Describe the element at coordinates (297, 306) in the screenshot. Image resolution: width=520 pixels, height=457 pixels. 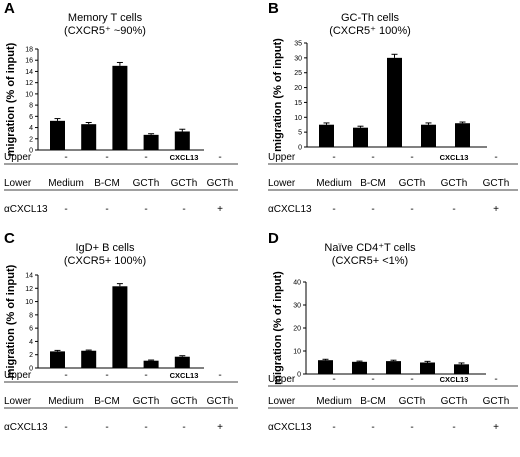
I see `y-tick-label: 30` at that location.